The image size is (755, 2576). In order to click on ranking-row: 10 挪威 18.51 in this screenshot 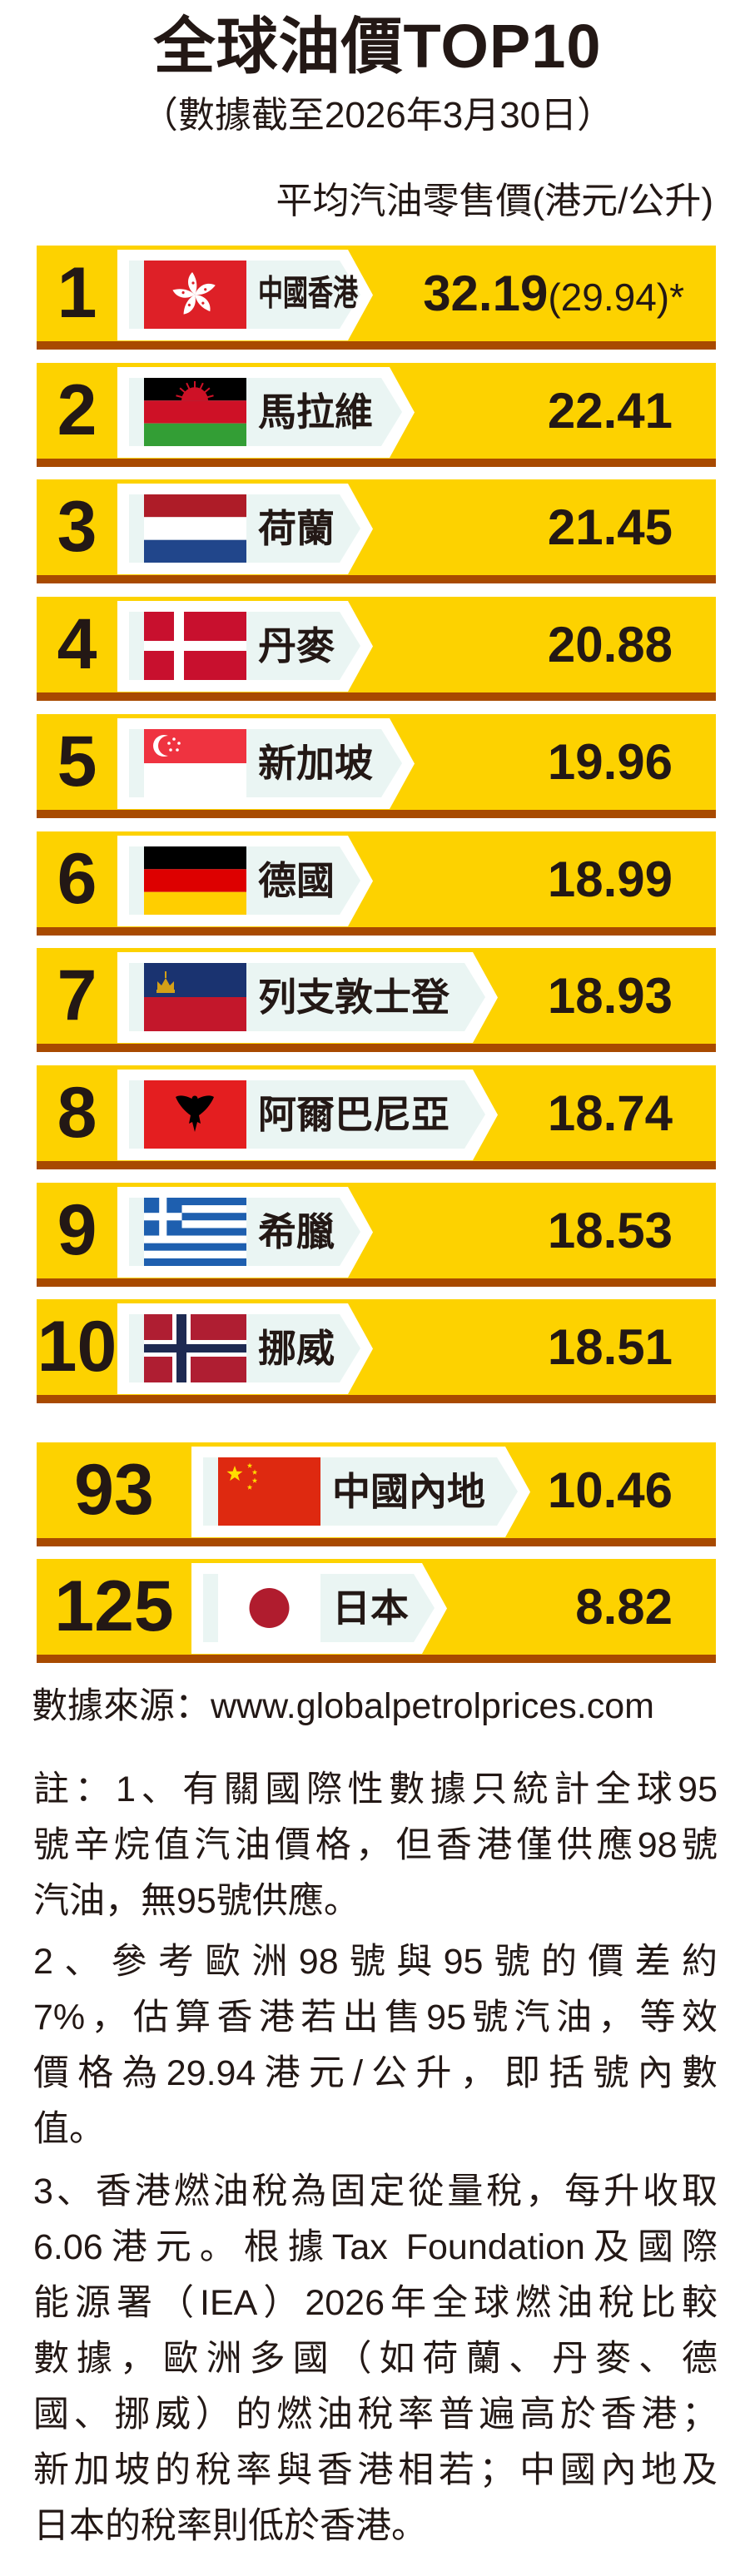, I will do `click(376, 1351)`.